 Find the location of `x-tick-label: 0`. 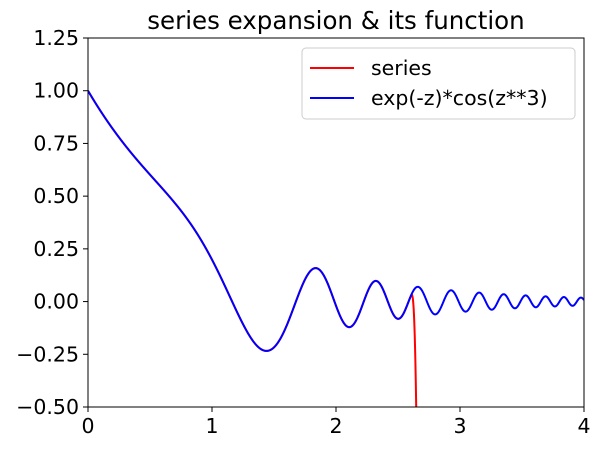

x-tick-label: 0 is located at coordinates (87, 426).